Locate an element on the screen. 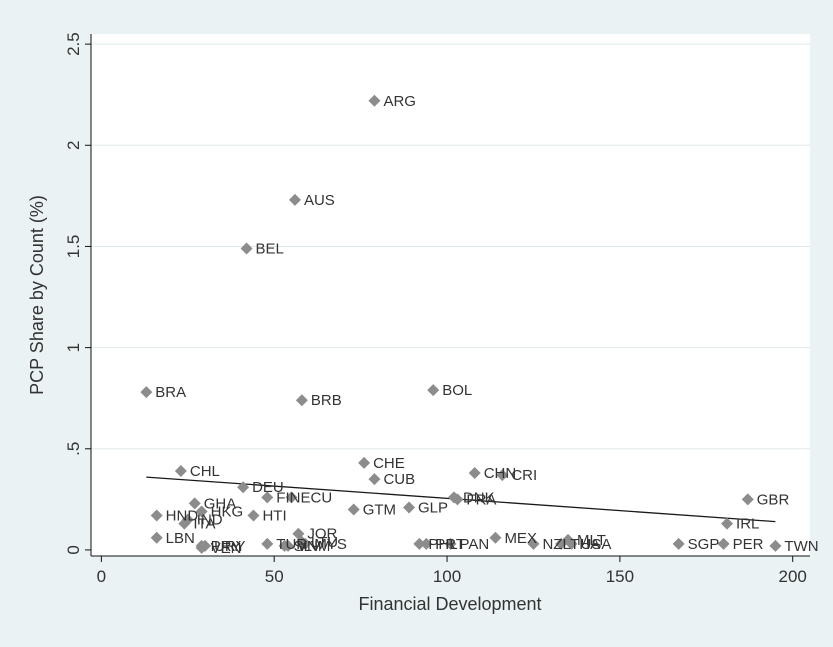 The image size is (833, 647). data-point-bel is located at coordinates (246, 248).